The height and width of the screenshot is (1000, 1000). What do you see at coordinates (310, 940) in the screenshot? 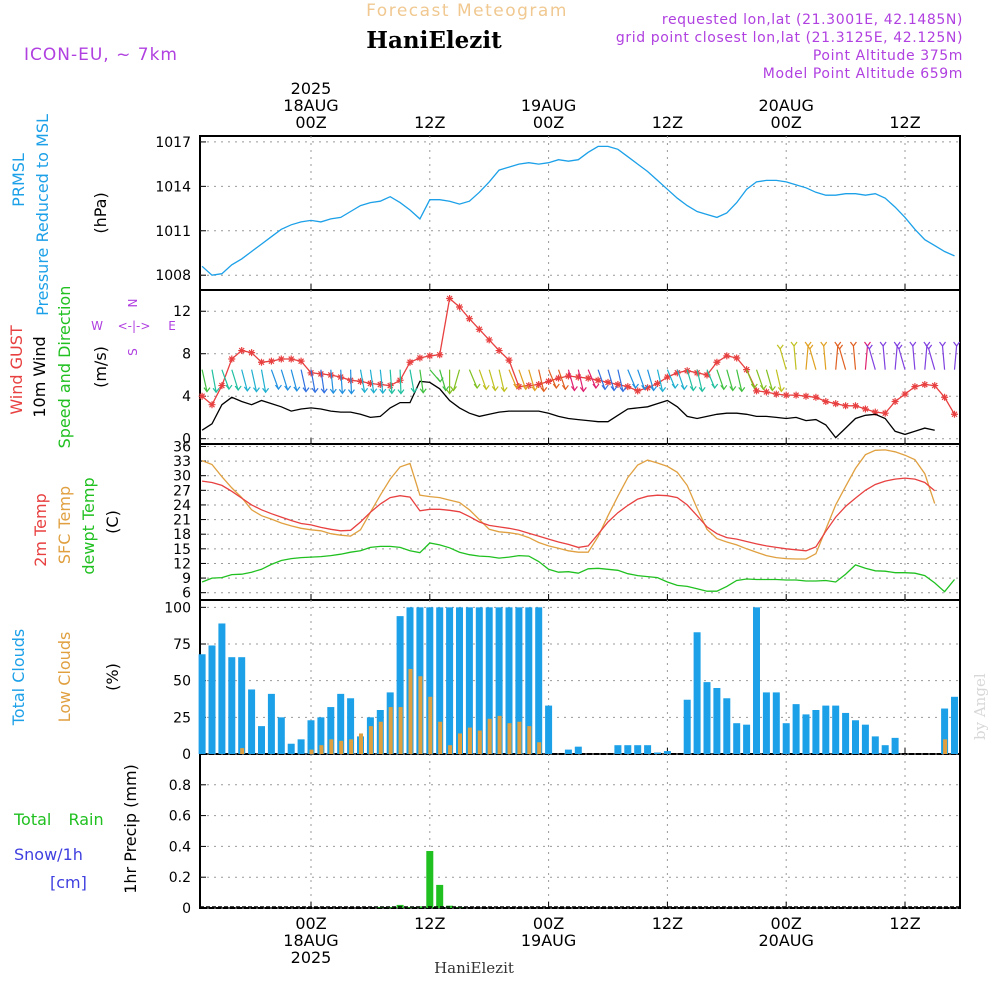
I see `time-label-bottom: 18AUG` at bounding box center [310, 940].